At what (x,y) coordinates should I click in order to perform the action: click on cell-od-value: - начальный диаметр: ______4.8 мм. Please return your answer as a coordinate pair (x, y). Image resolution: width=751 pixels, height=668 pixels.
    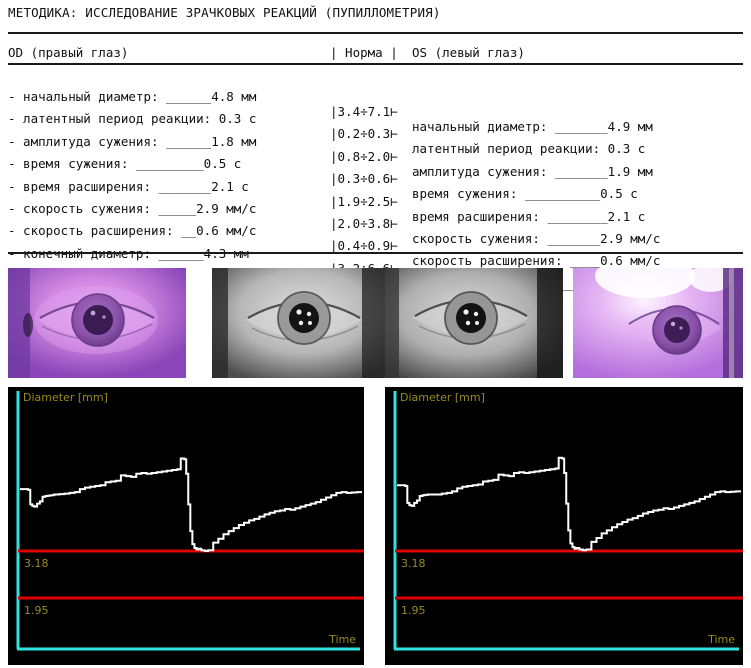
    Looking at the image, I should click on (132, 96).